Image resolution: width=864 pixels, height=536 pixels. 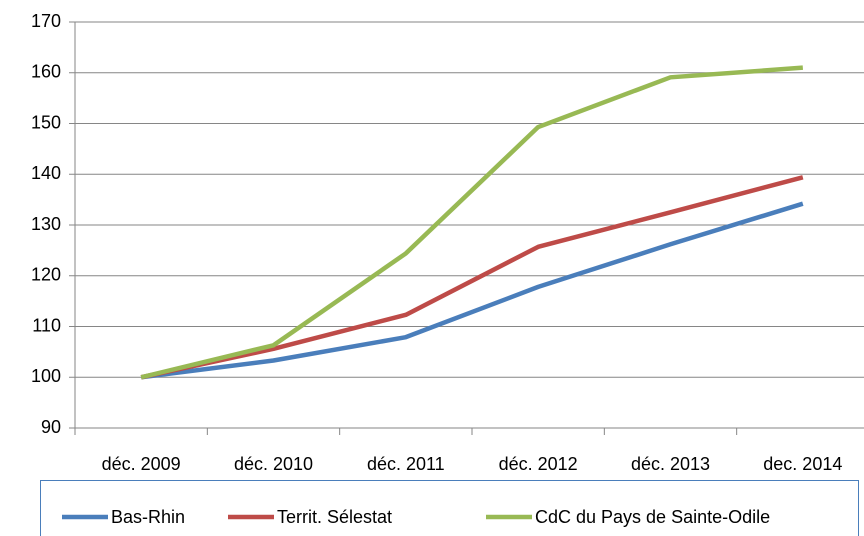 I want to click on x-tick-label: dec. 2014, so click(x=802, y=464).